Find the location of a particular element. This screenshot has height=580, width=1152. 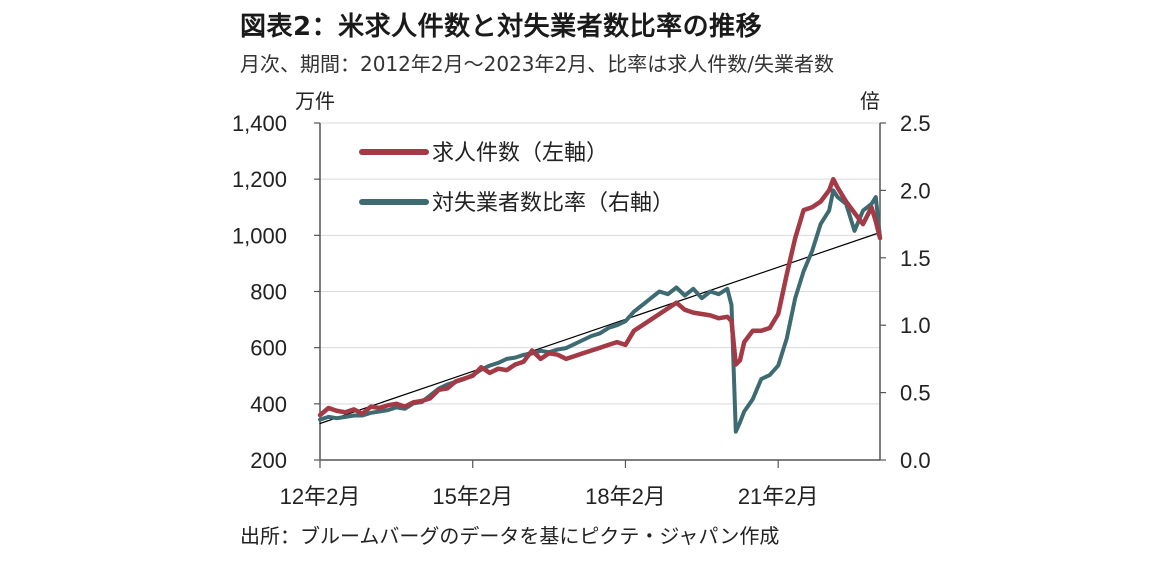

left-tick-label: 400 is located at coordinates (268, 404).